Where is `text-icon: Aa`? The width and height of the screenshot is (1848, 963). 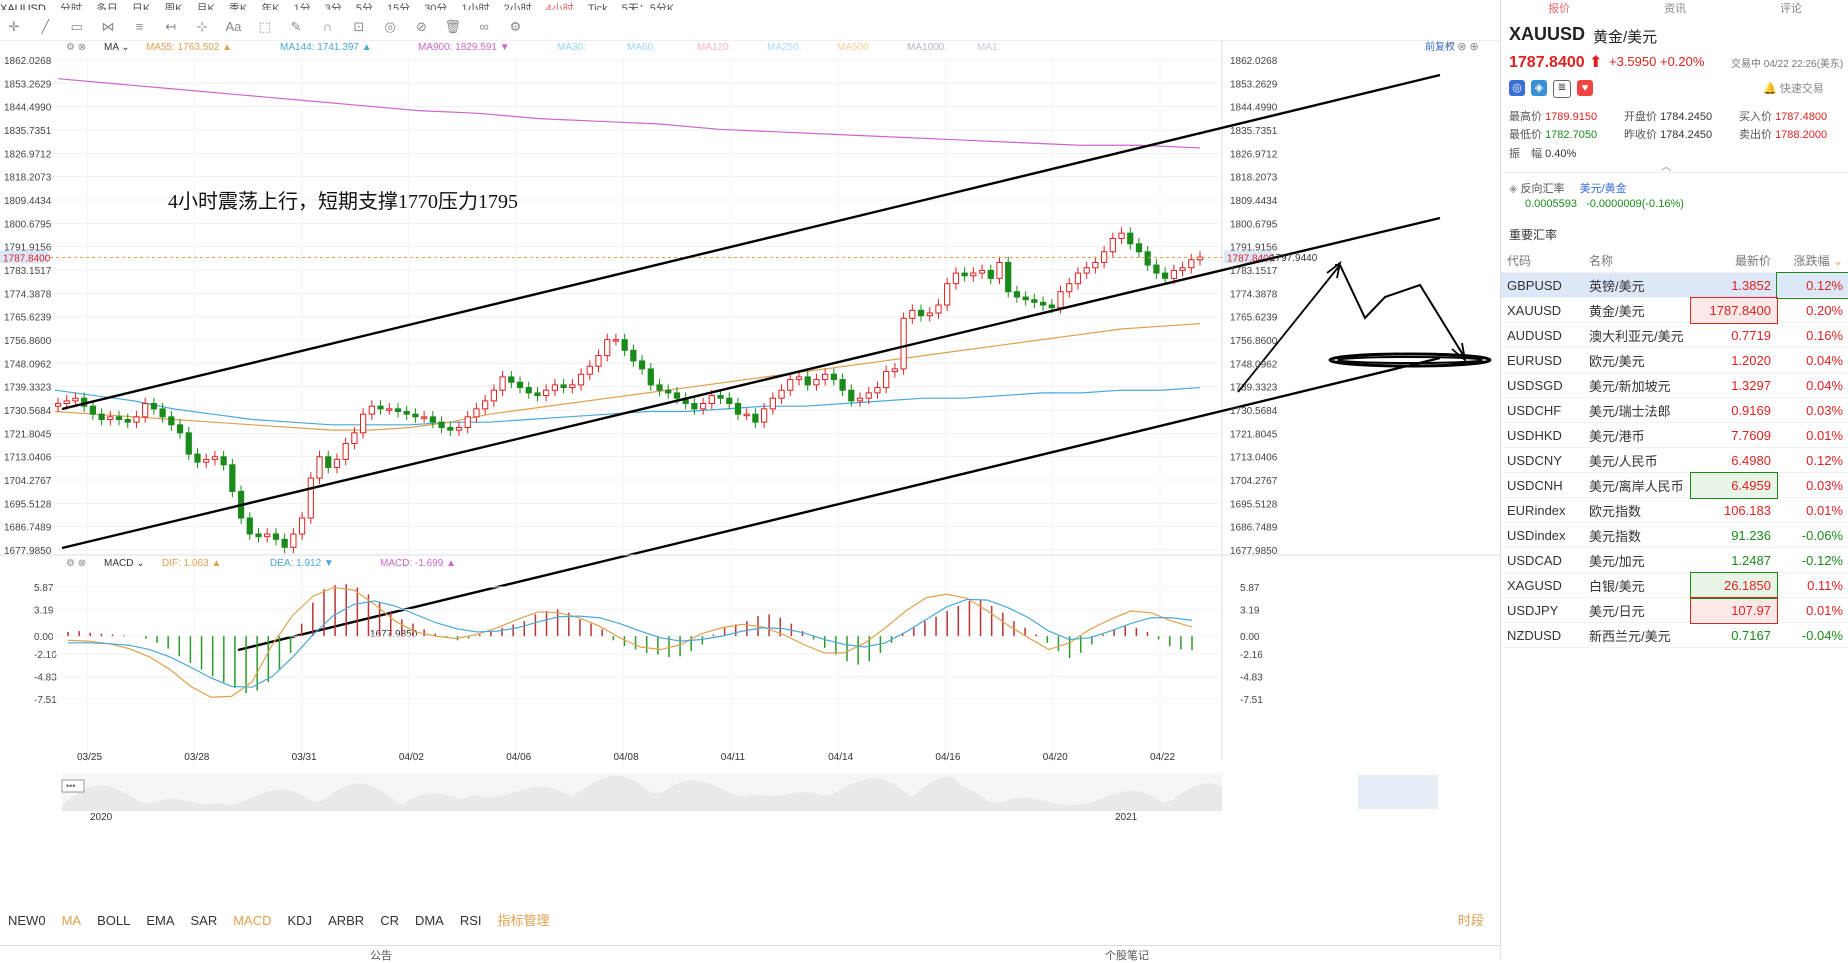 text-icon: Aa is located at coordinates (233, 26).